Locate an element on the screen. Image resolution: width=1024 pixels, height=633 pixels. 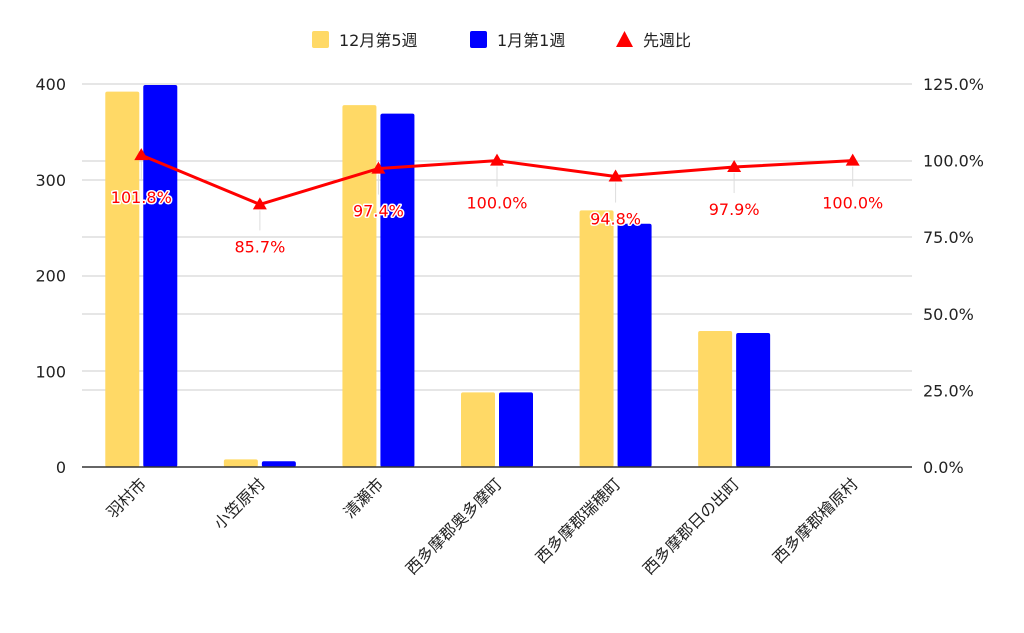
ratio-data-label: 101.8% is located at coordinates (141, 197).